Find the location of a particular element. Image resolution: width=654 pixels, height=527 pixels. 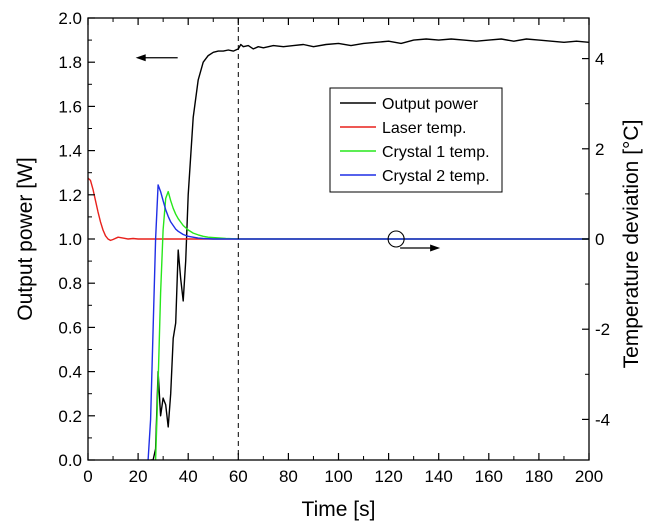

left-axis-arrowhead is located at coordinates (140, 58).